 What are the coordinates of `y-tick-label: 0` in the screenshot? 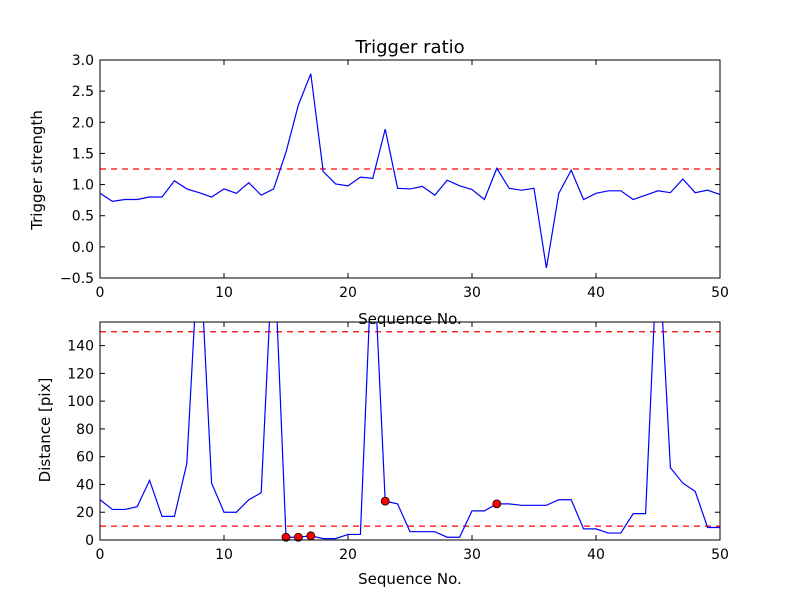 It's located at (89, 541).